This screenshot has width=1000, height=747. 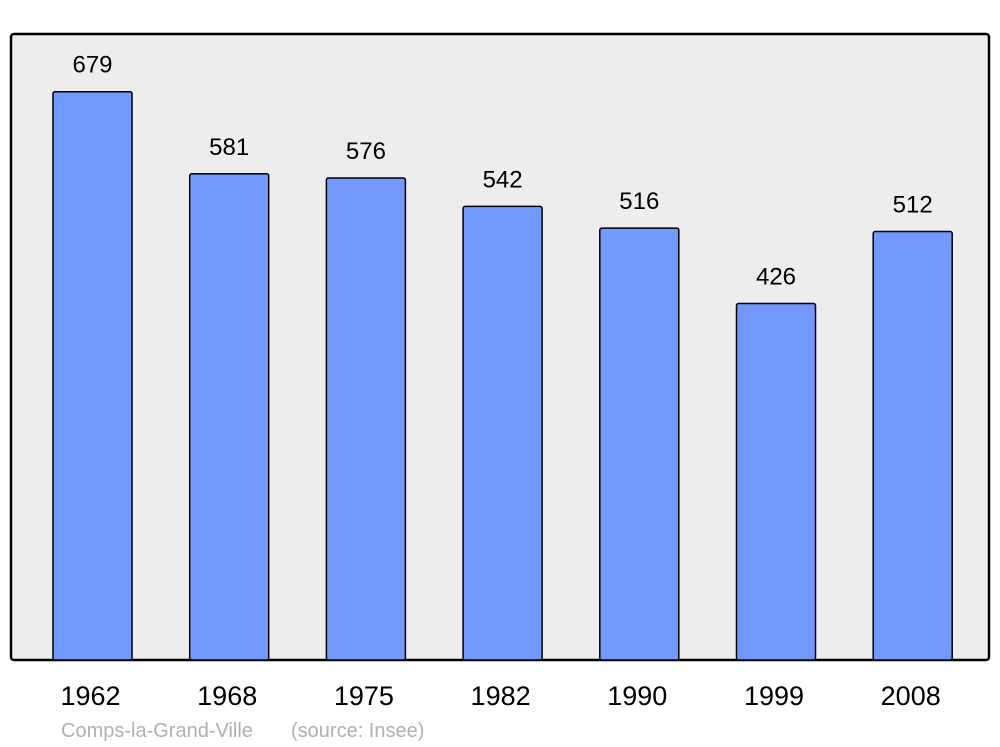 I want to click on category-label-1982: 1982, so click(x=501, y=696).